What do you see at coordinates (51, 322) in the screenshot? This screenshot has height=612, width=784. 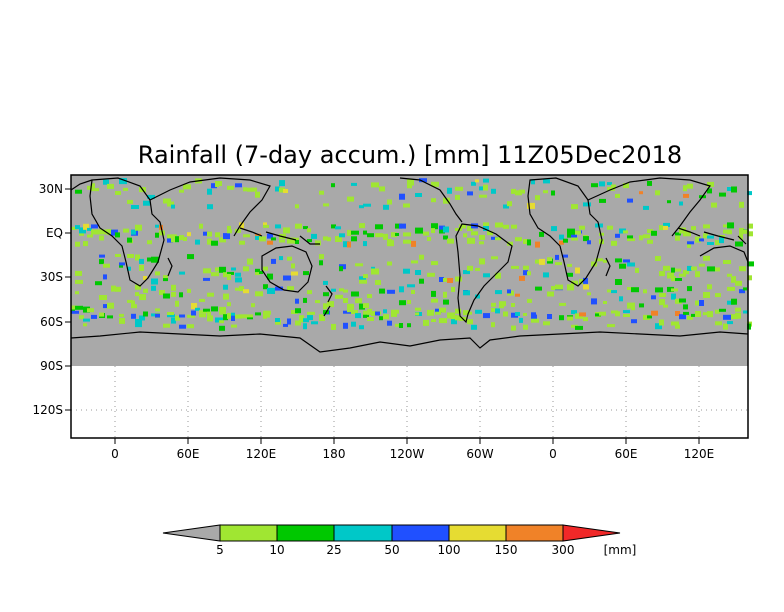 I see `lat-label-60s: 60S` at bounding box center [51, 322].